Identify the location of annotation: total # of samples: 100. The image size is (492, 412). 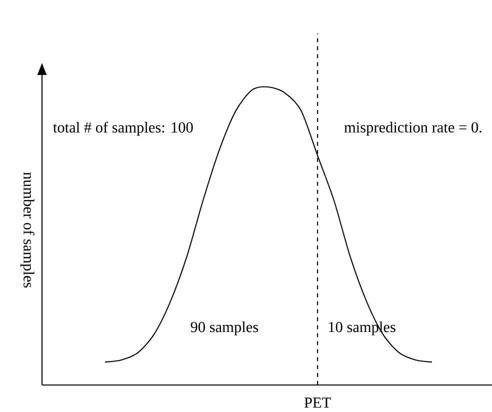
(123, 129).